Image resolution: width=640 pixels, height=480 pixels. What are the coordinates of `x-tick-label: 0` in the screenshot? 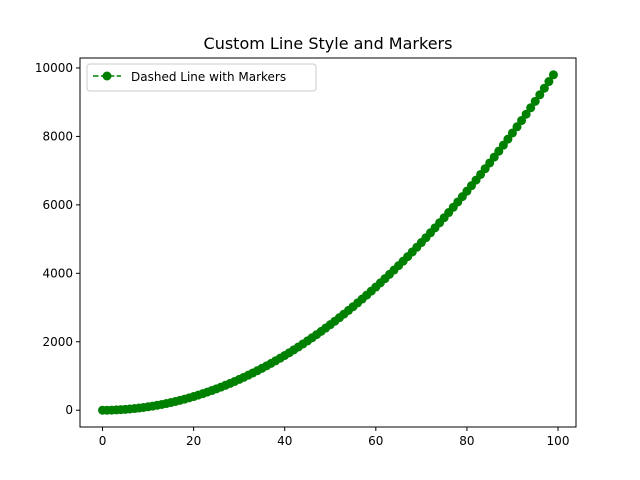 It's located at (103, 441).